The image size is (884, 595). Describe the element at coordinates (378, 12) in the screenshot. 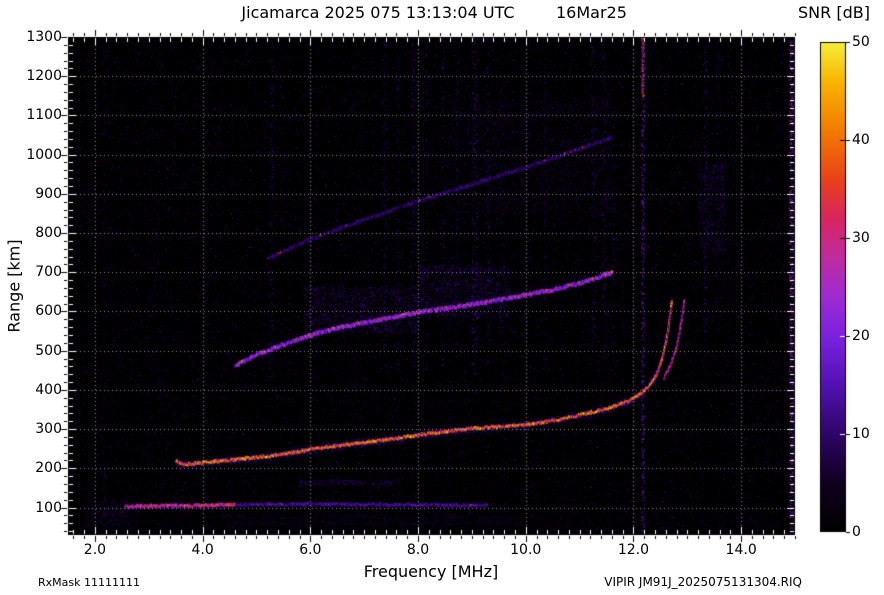

I see `plot-title: Jicamarca 2025 075 13:13:04 UTC` at that location.